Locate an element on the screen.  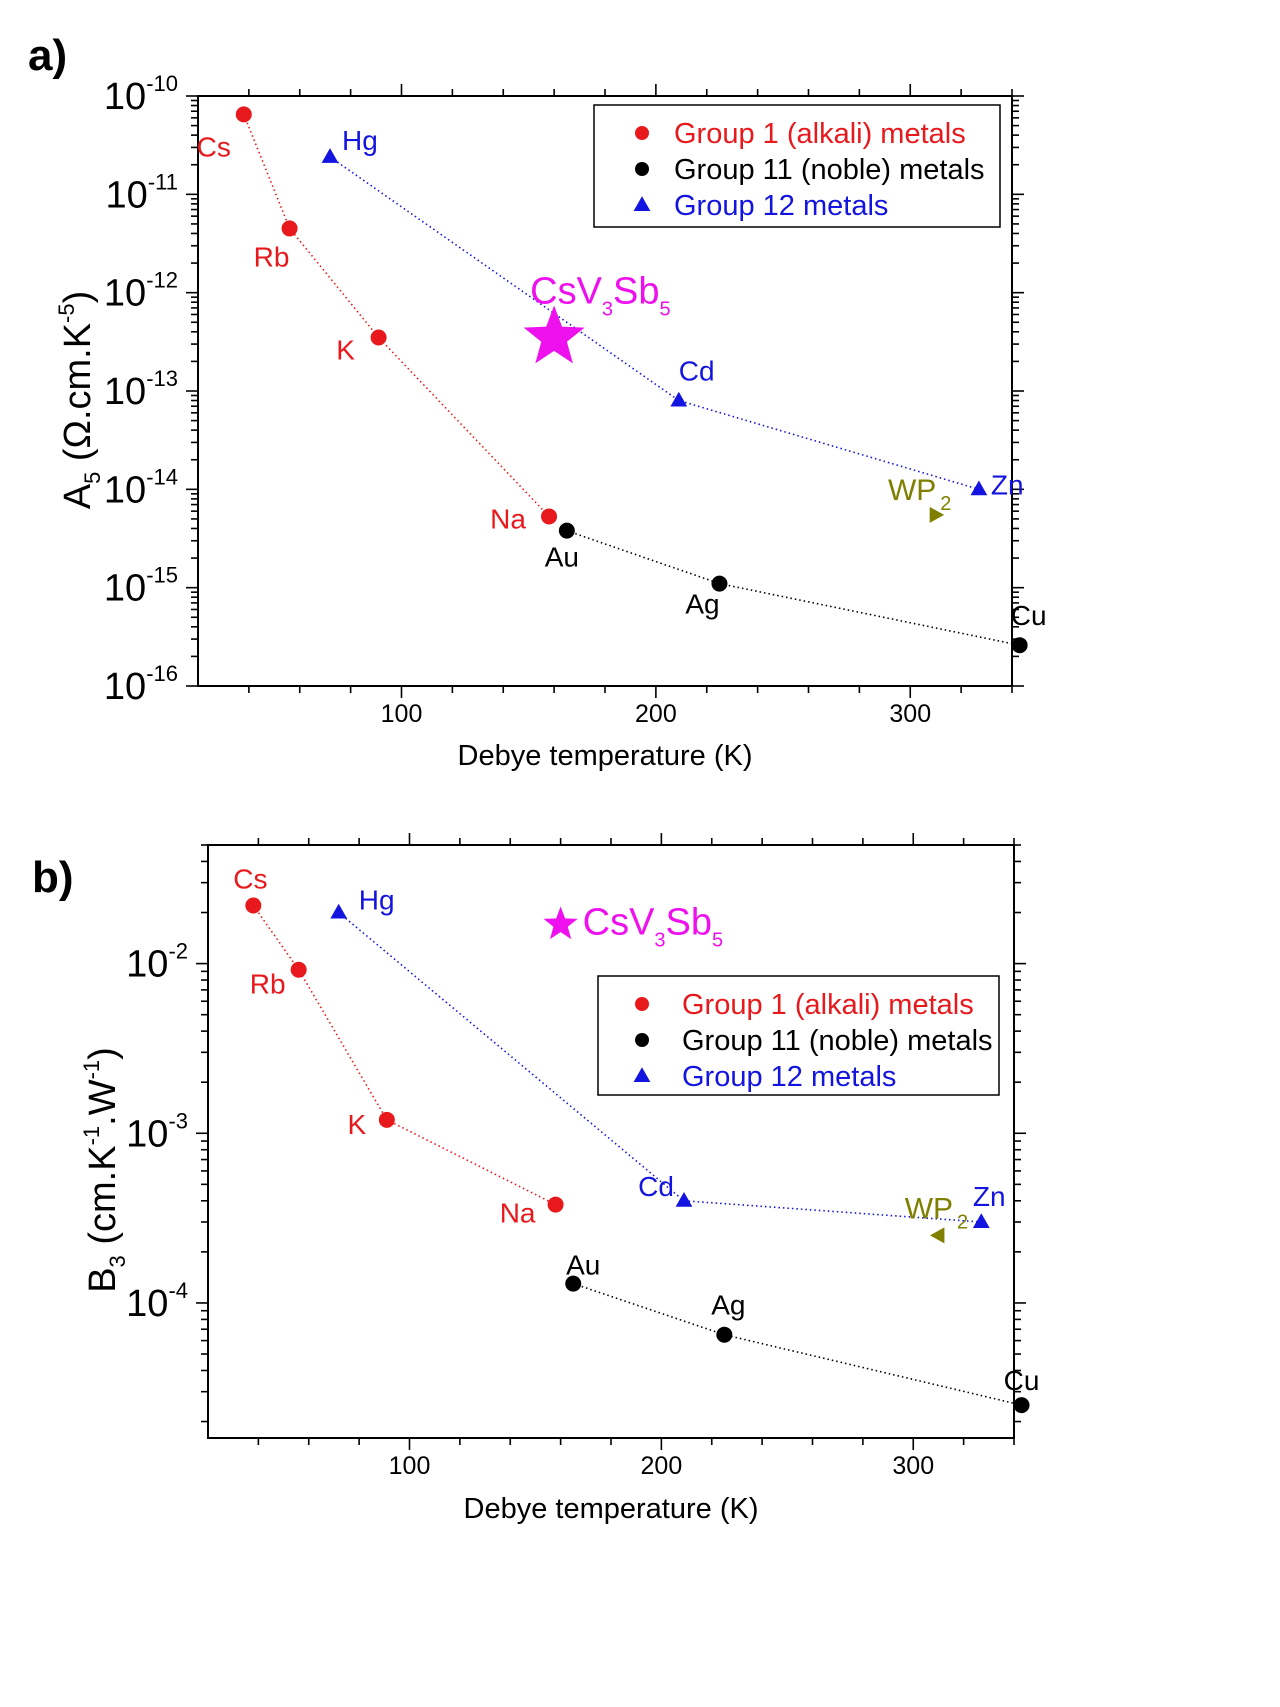
series-2: Hg Cd Zn is located at coordinates (668, 1056).